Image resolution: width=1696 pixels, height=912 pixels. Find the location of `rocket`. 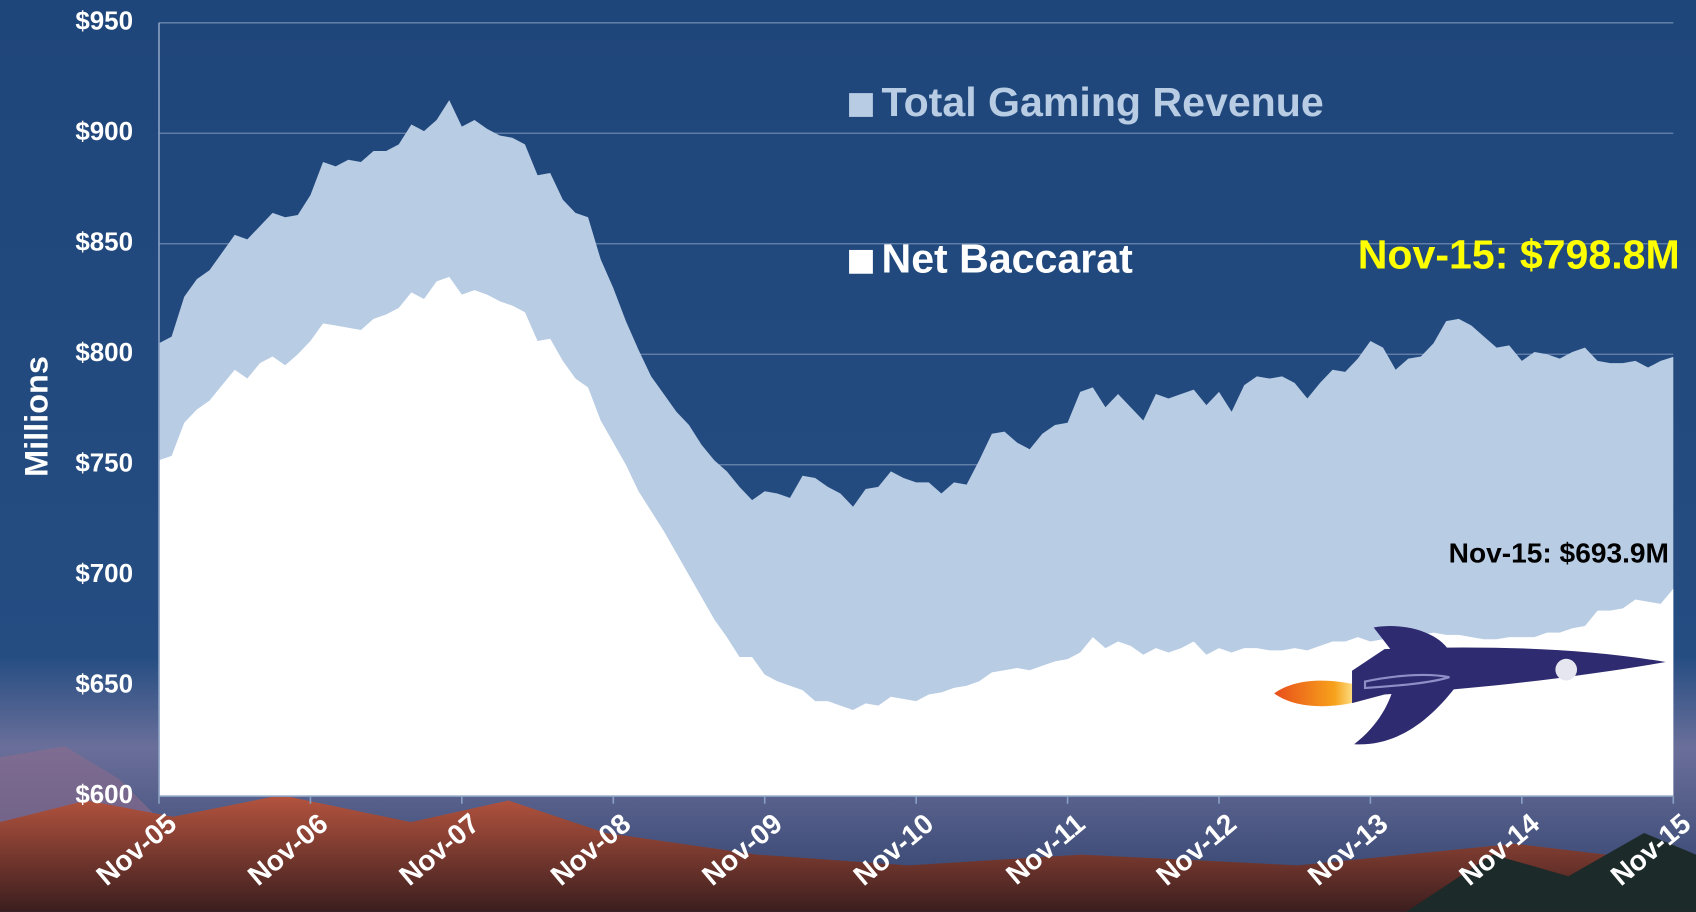

rocket is located at coordinates (1470, 685).